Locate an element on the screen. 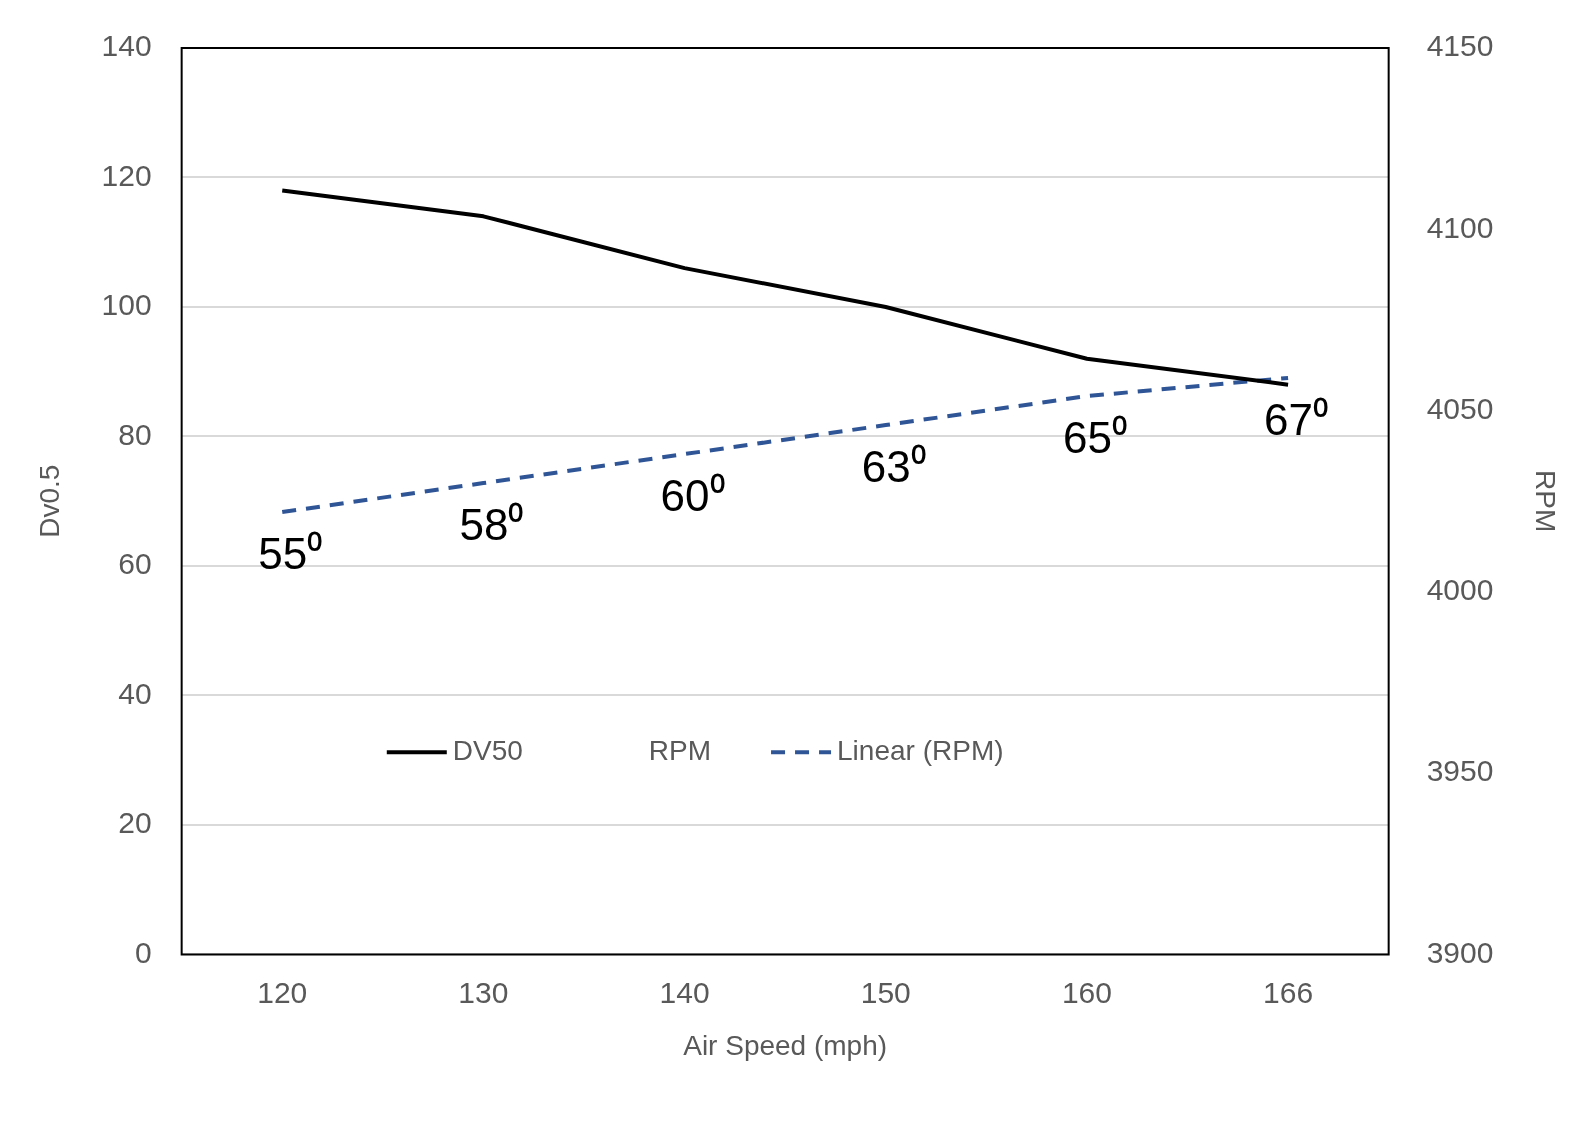  y-tick-label: 20 is located at coordinates (135, 823).